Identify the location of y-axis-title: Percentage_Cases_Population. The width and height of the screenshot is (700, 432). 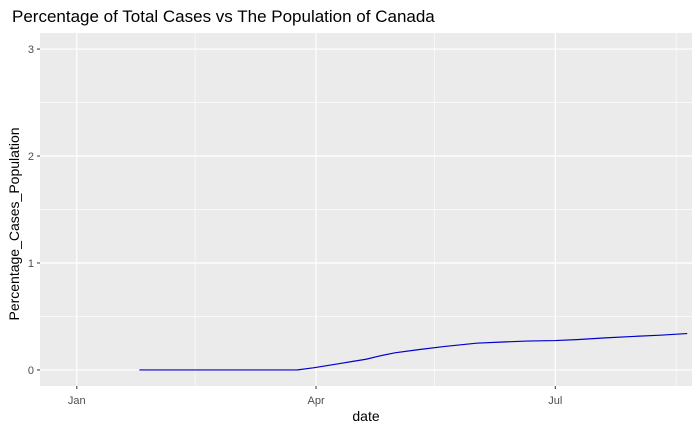
(14, 223).